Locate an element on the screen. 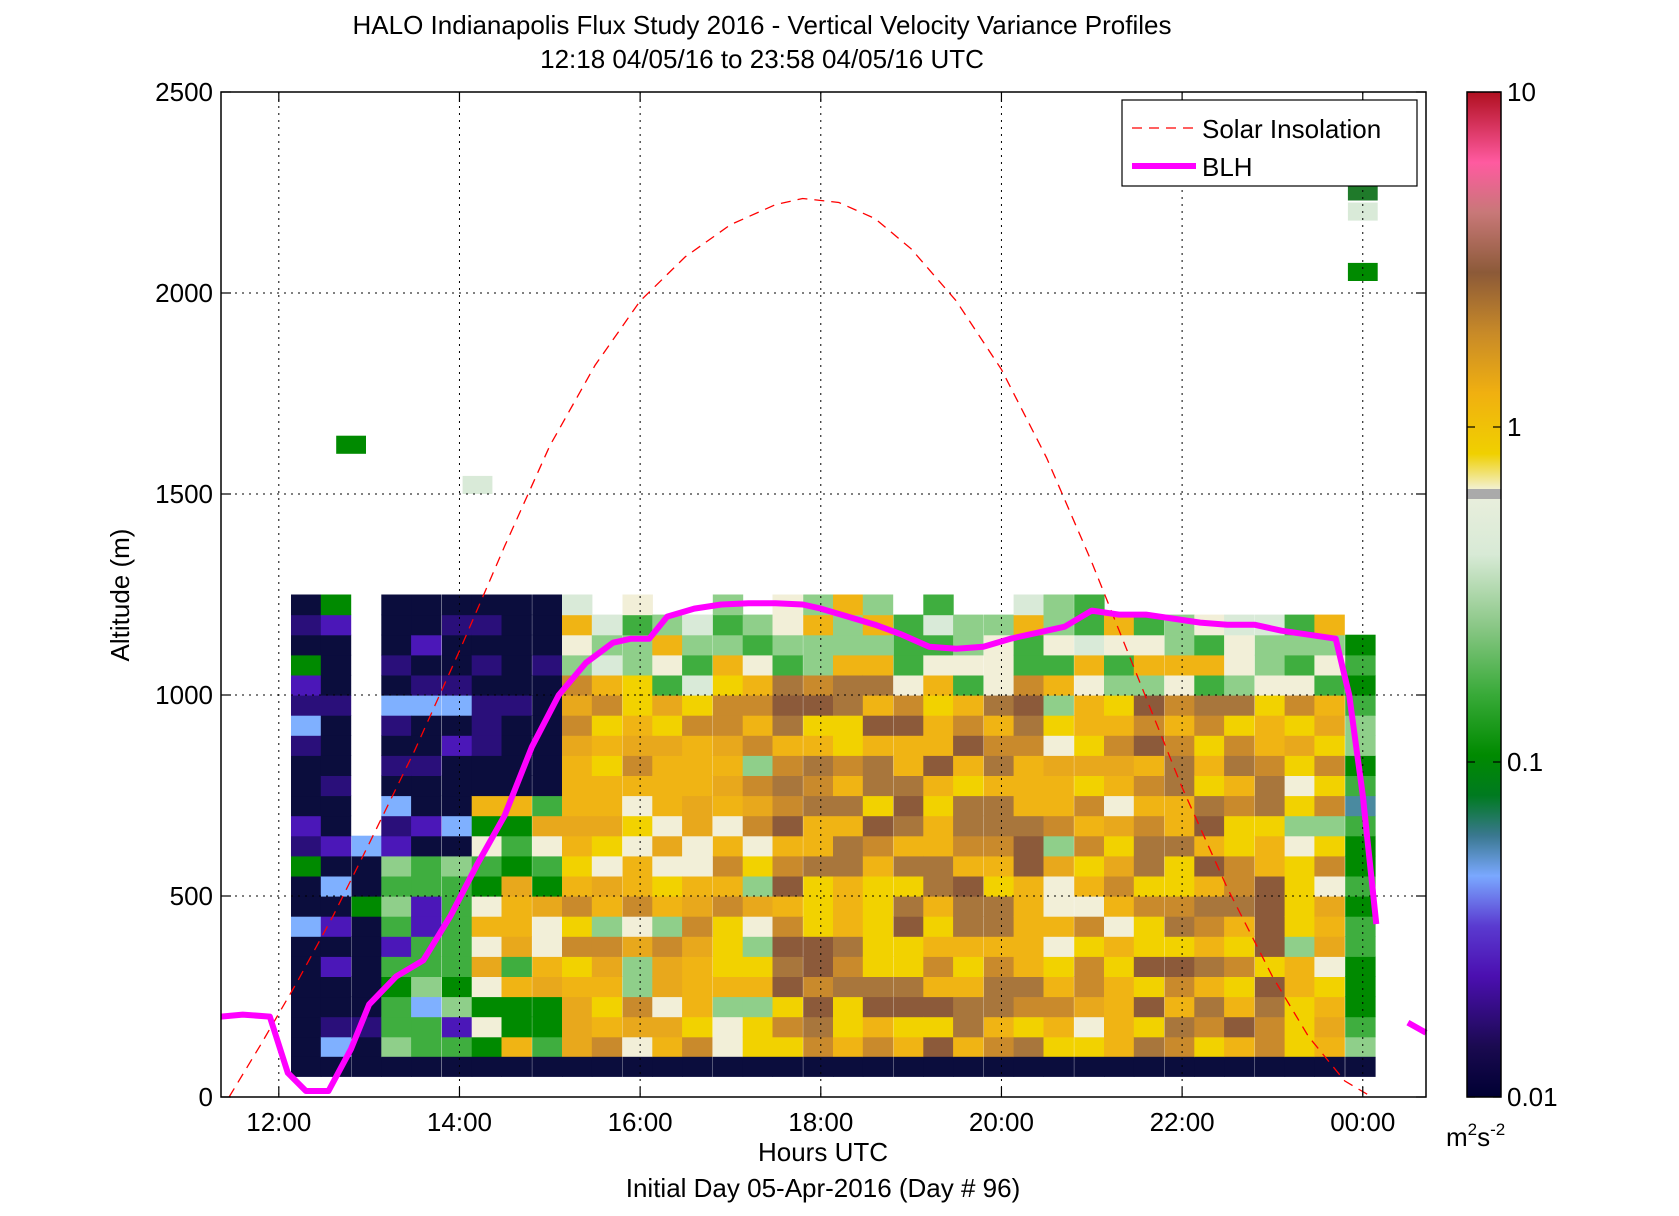 This screenshot has width=1679, height=1216. colorbar-units-base: m is located at coordinates (1457, 1137).